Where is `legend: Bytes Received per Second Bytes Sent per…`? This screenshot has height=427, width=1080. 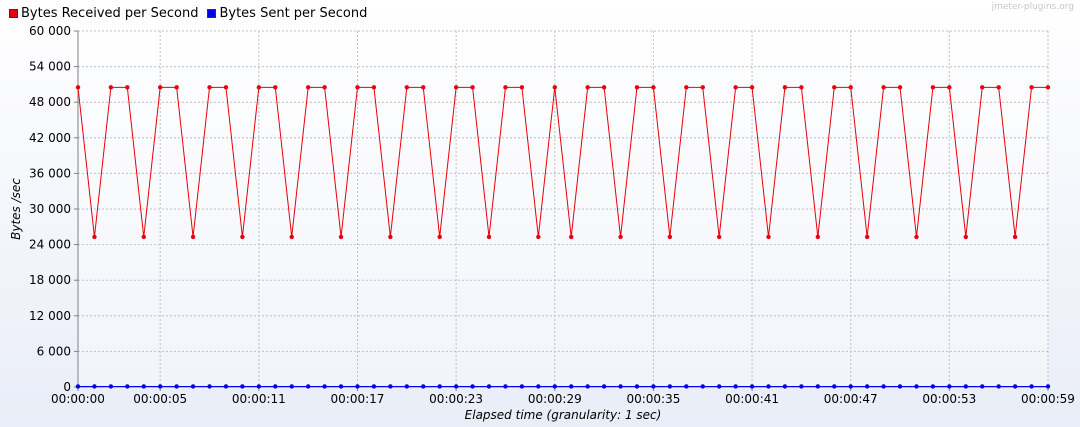 legend: Bytes Received per Second Bytes Sent per… is located at coordinates (192, 13).